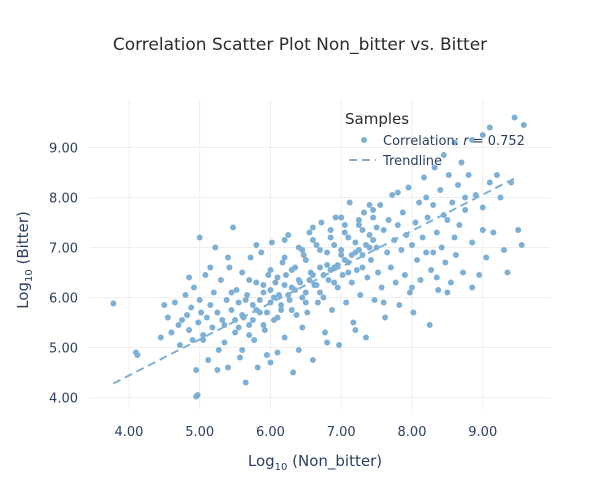 The image size is (600, 500). I want to click on x-tick-label: 6.00, so click(270, 432).